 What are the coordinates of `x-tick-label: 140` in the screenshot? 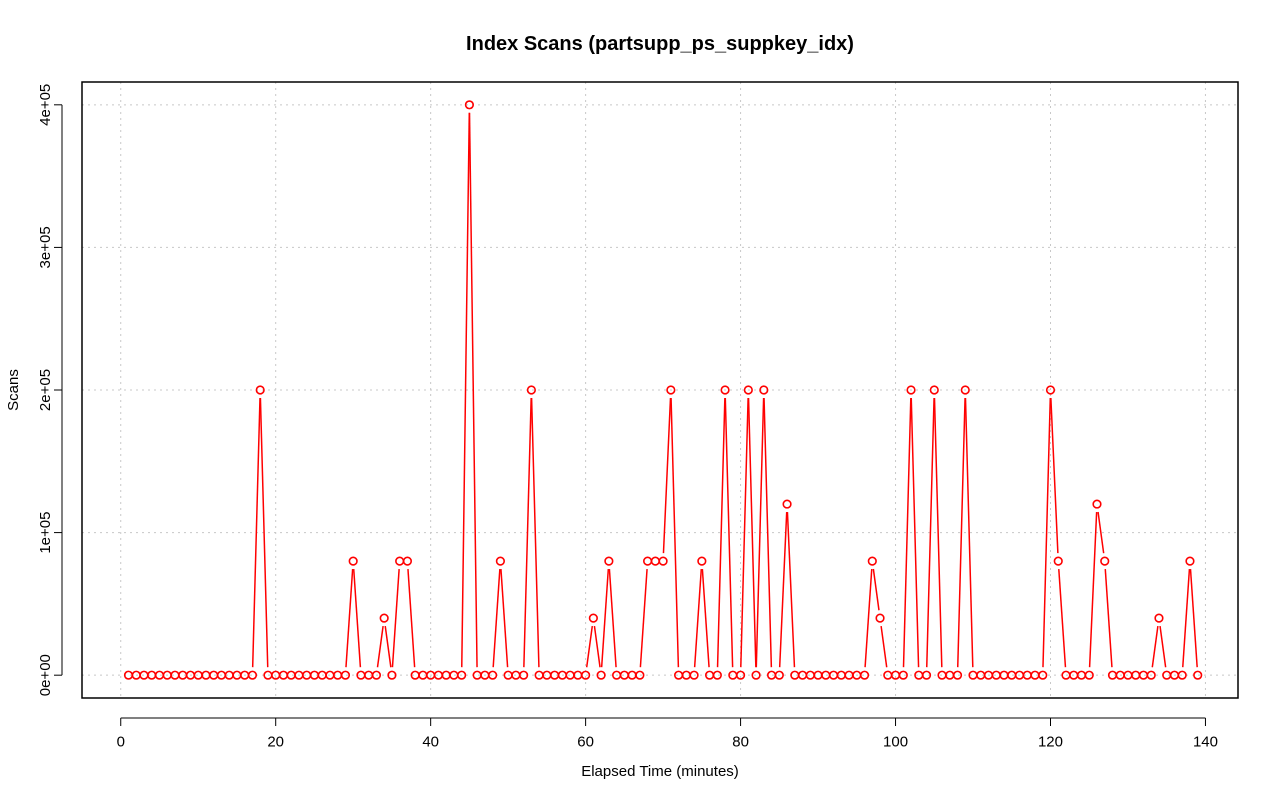 It's located at (1205, 741).